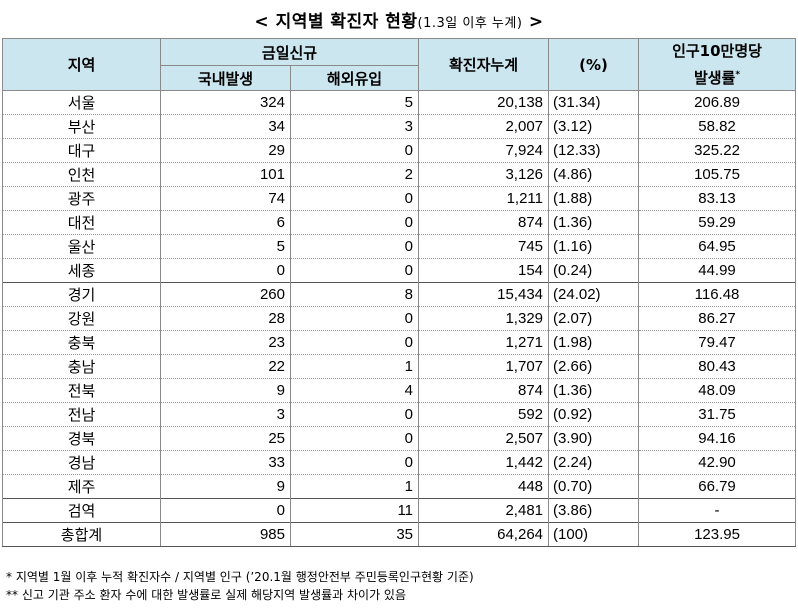  I want to click on cell-cumulative: 1,271, so click(484, 342).